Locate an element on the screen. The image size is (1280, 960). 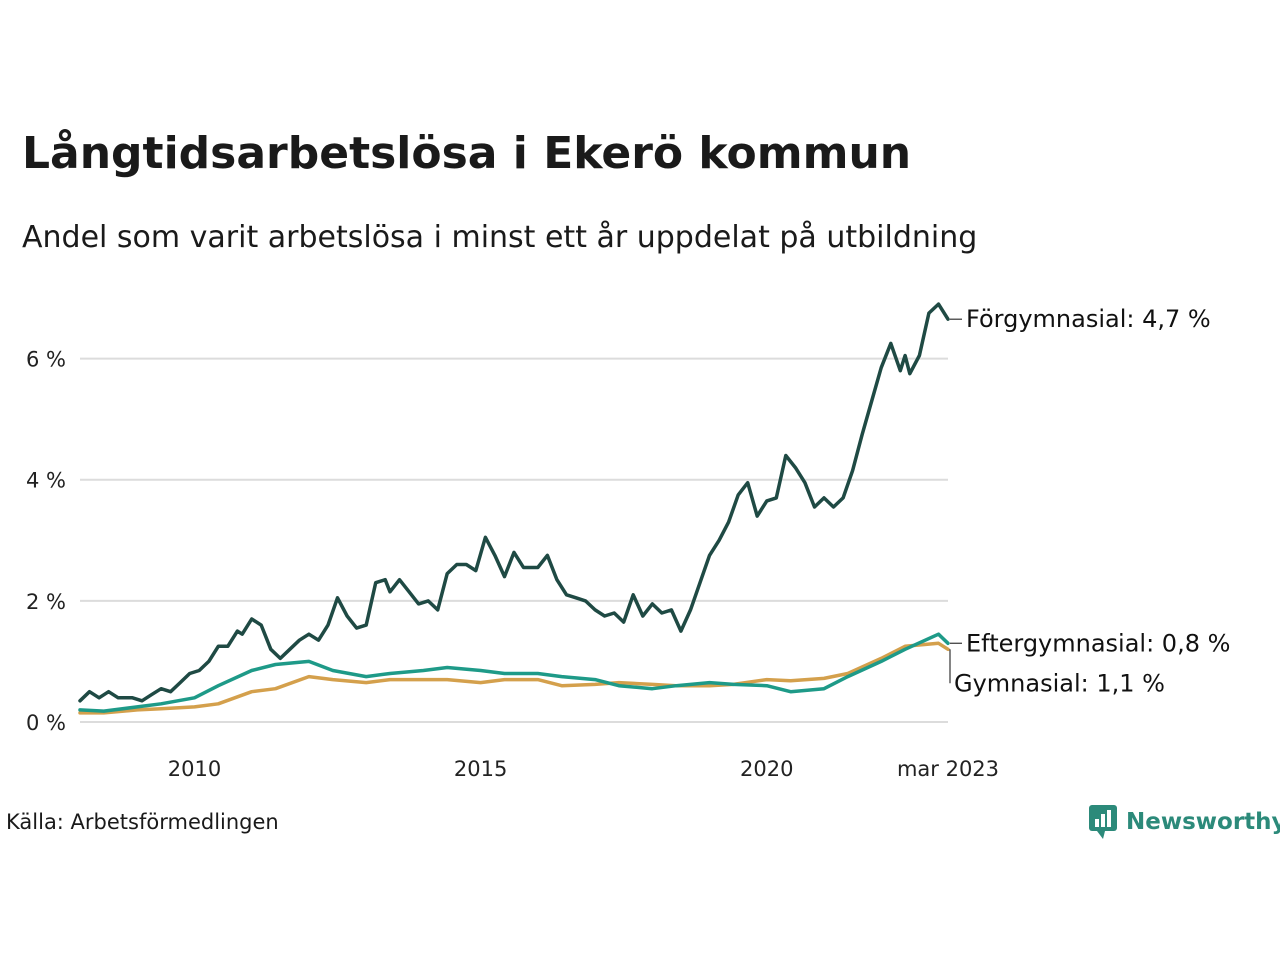
y-tick-label: 6 % is located at coordinates (46, 360).